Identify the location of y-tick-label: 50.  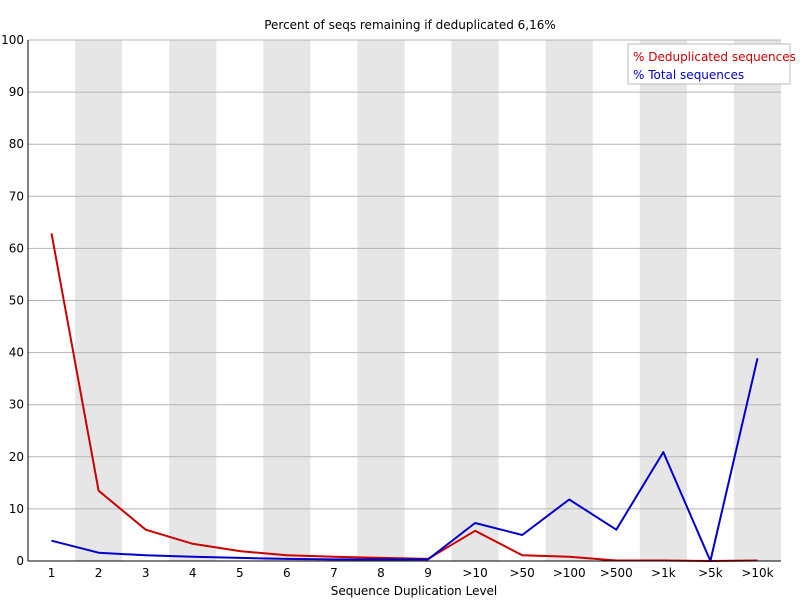
(16, 301).